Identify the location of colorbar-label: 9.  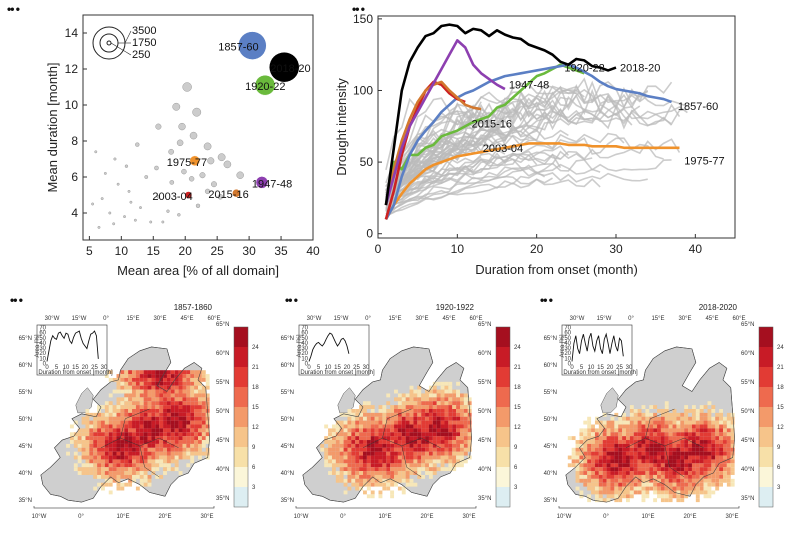
(254, 448).